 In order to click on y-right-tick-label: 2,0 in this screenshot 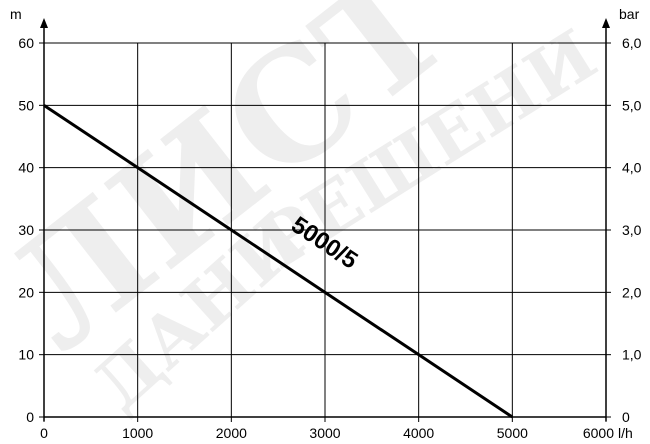, I will do `click(632, 292)`.